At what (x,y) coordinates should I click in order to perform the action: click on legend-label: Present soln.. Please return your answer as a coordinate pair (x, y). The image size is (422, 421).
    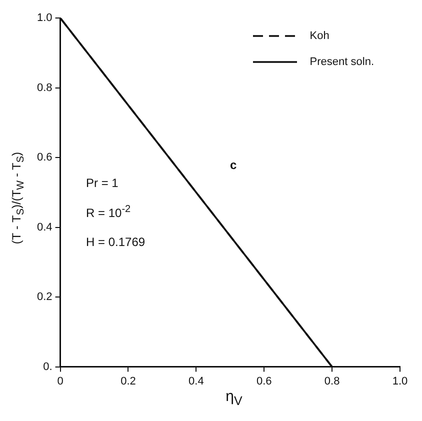
    Looking at the image, I should click on (342, 62).